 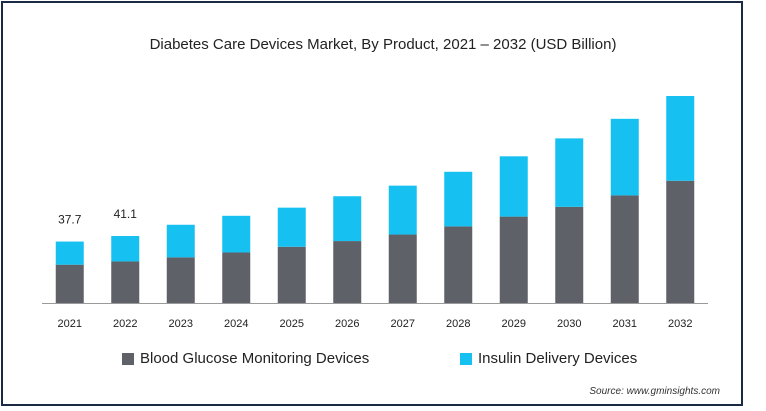 I want to click on legend-swatch-insulin-delivery, so click(x=466, y=358).